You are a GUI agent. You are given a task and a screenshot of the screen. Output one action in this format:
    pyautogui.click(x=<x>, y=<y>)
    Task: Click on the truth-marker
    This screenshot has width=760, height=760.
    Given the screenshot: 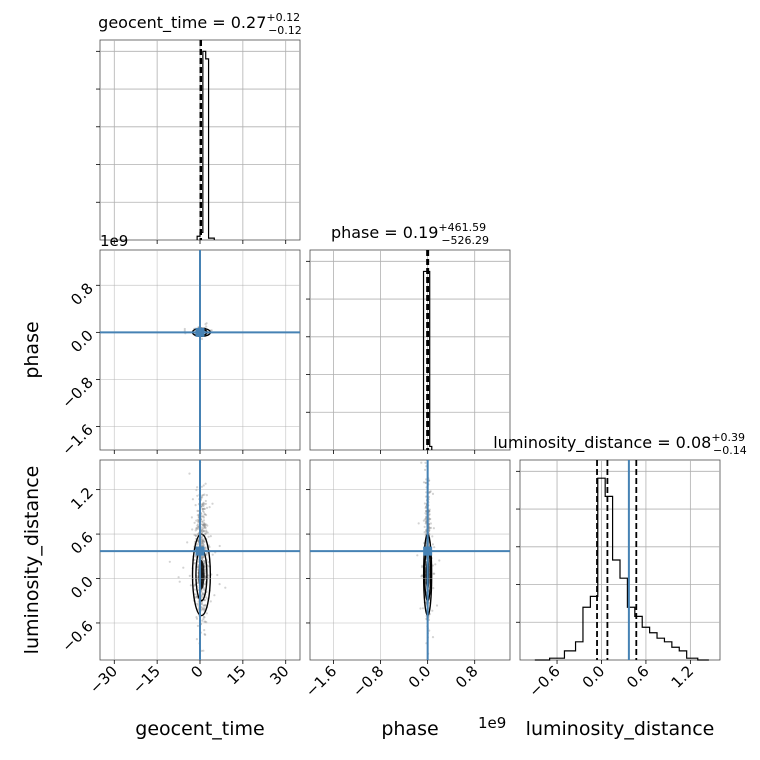 What is the action you would take?
    pyautogui.click(x=200, y=551)
    